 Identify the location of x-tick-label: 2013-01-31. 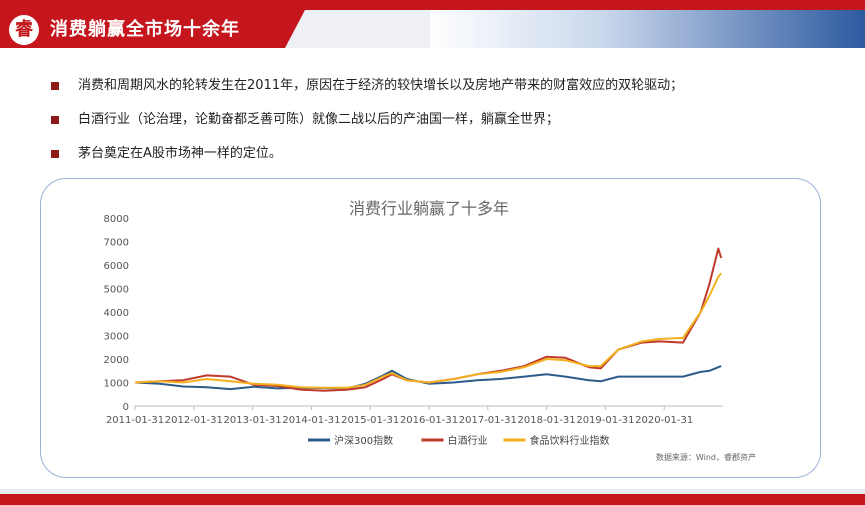
(253, 420).